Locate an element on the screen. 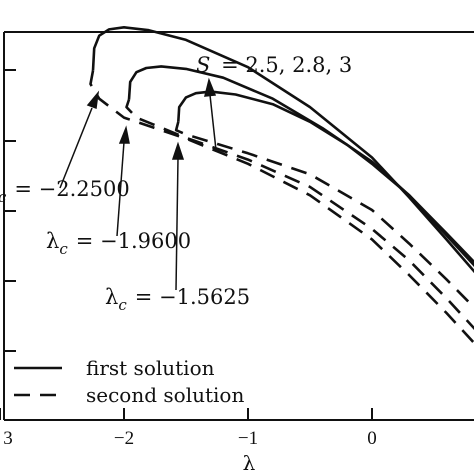 The height and width of the screenshot is (474, 474). legend-label-first: first solution is located at coordinates (150, 368).